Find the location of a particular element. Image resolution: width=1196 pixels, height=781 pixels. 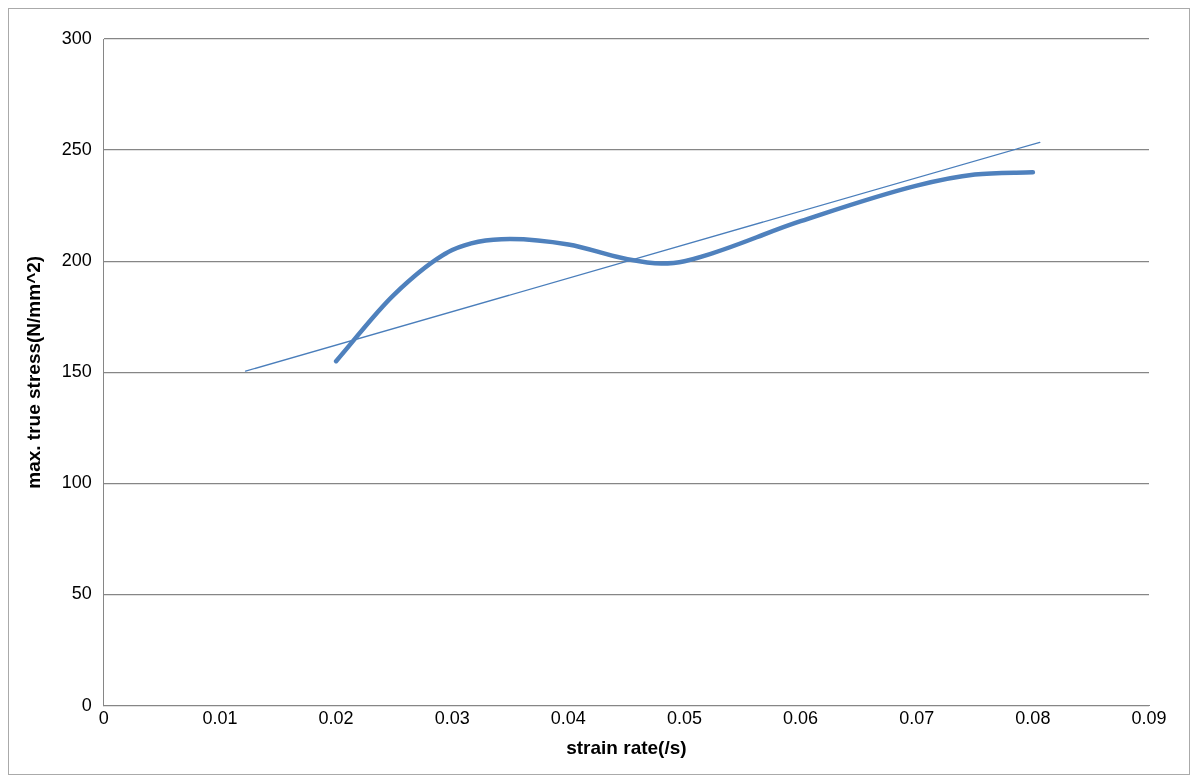

x-tick-label: 0.09 is located at coordinates (1149, 718).